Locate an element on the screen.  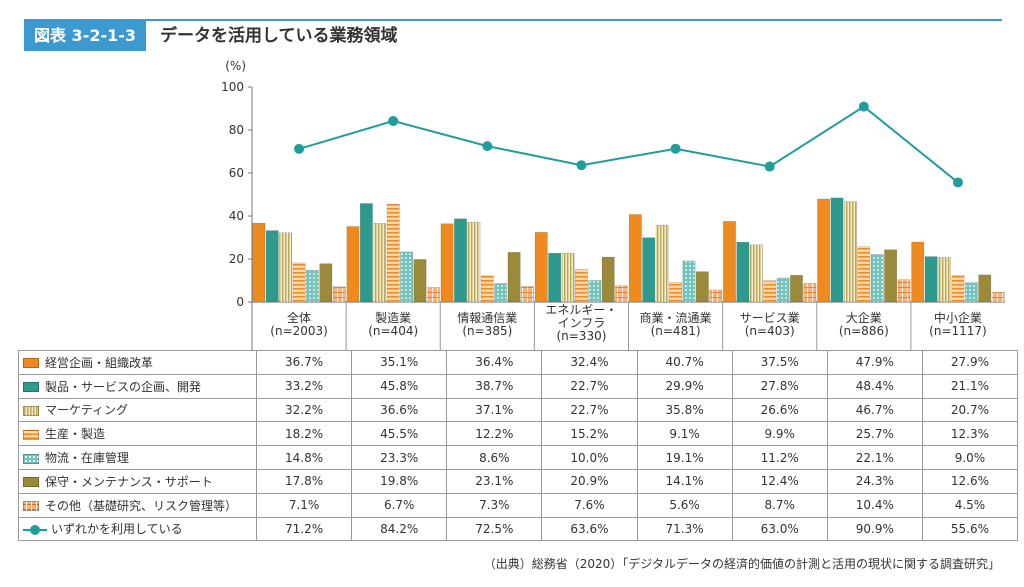
table-cell: 12.4% is located at coordinates (779, 481).